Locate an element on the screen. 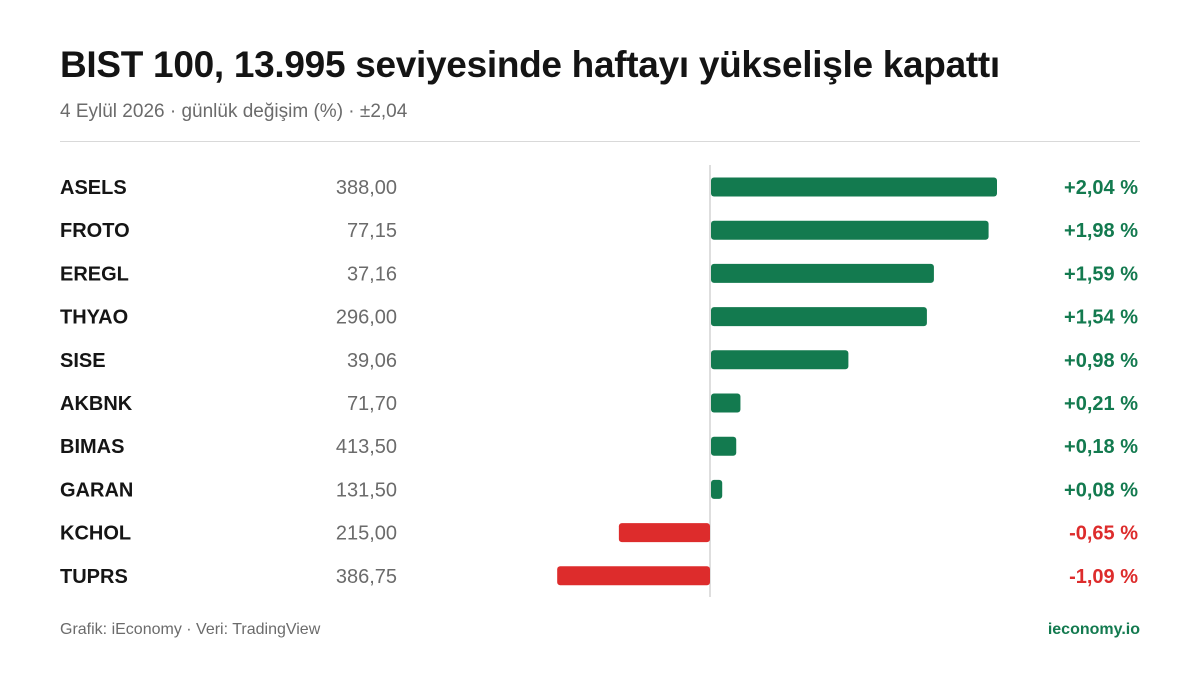  price-label: 77,15 is located at coordinates (372, 231).